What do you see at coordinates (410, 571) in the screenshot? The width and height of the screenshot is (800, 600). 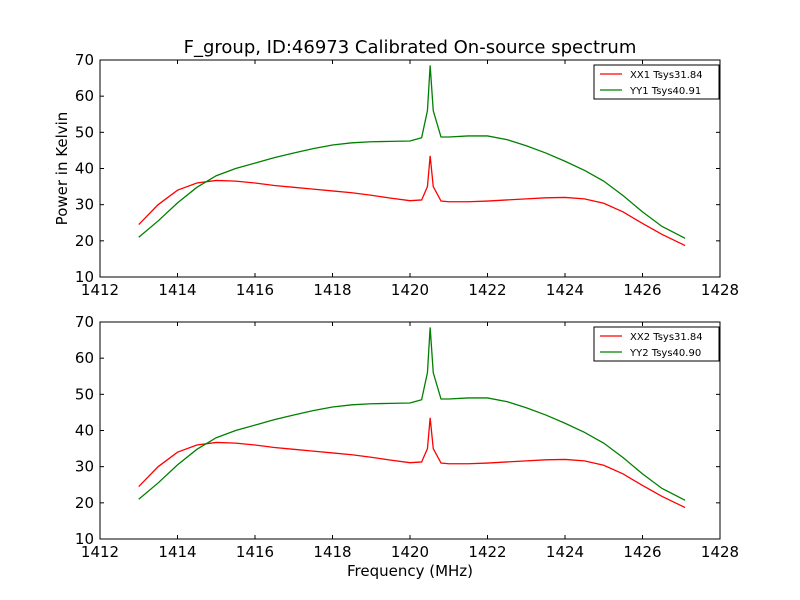 I see `x-axis-label: Frequency (MHz)` at bounding box center [410, 571].